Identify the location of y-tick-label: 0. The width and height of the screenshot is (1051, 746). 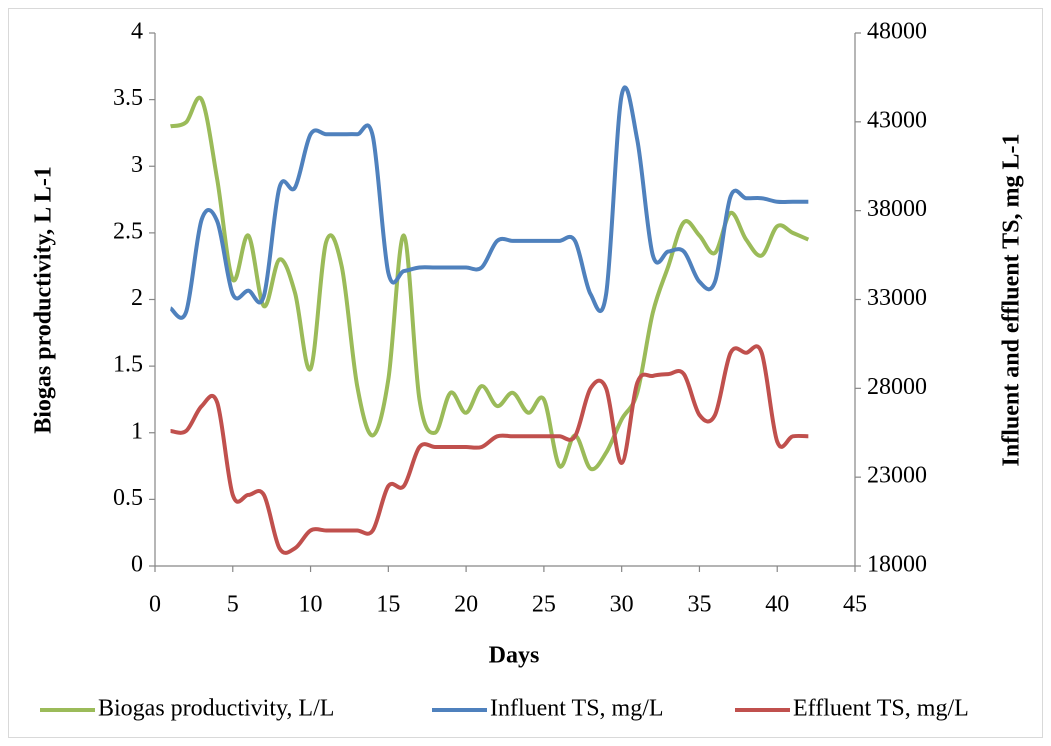
(137, 565).